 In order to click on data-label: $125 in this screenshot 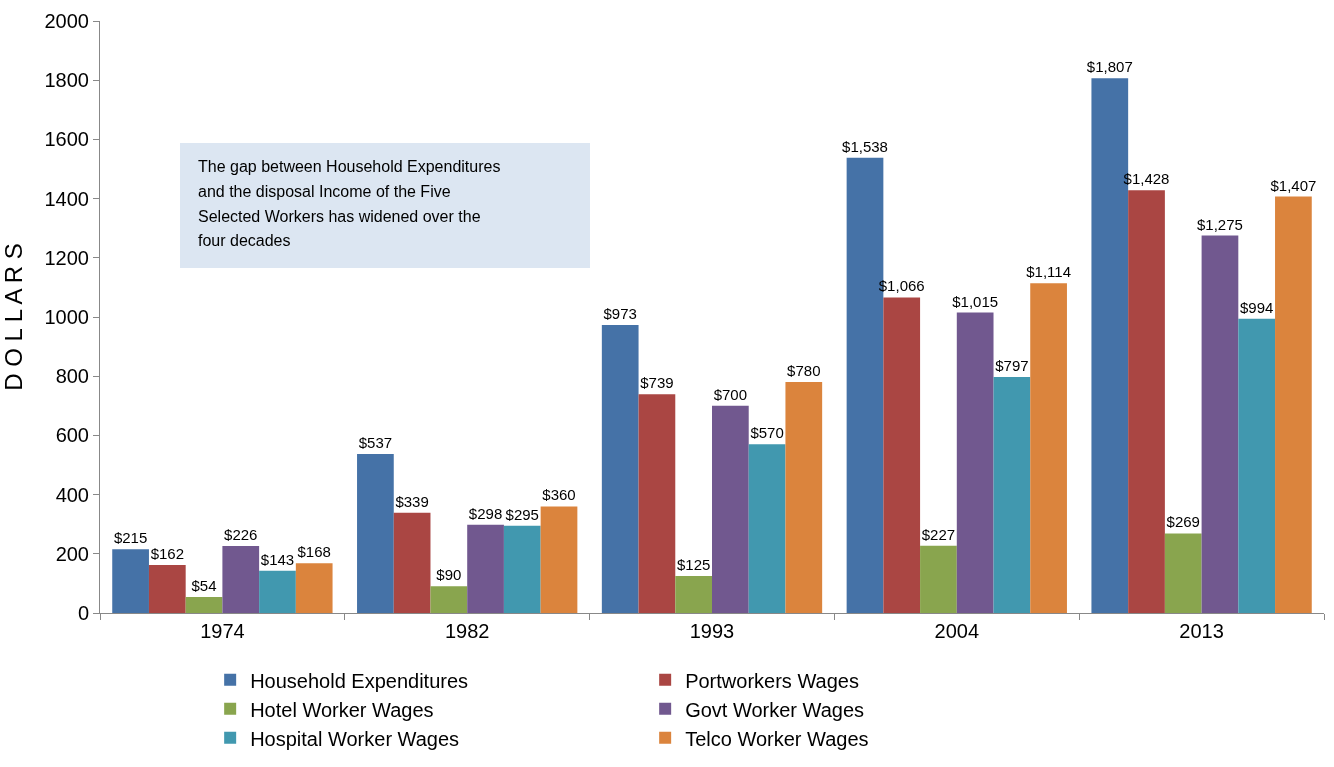, I will do `click(693, 564)`.